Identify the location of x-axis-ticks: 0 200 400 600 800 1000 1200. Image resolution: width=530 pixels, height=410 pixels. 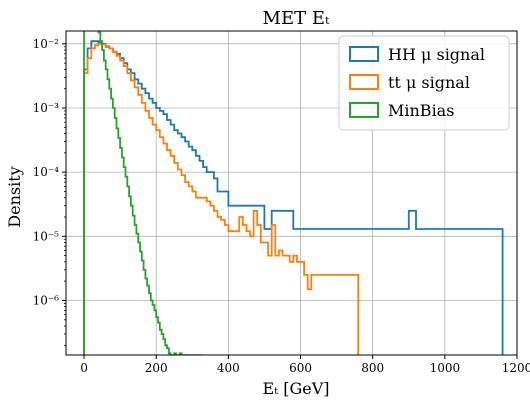
(305, 365).